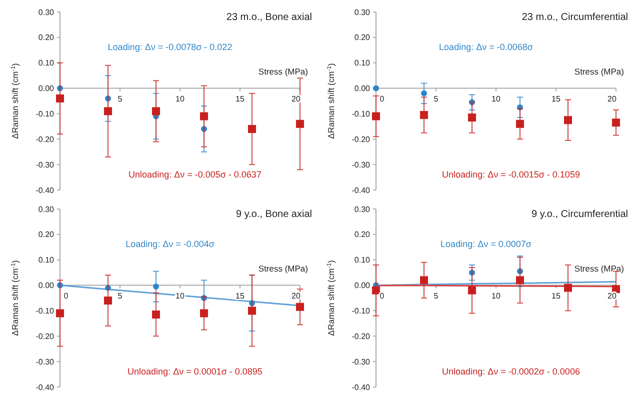  Describe the element at coordinates (195, 174) in the screenshot. I see `annotation: Unloading: Δν = -0.005σ - 0.0637` at that location.